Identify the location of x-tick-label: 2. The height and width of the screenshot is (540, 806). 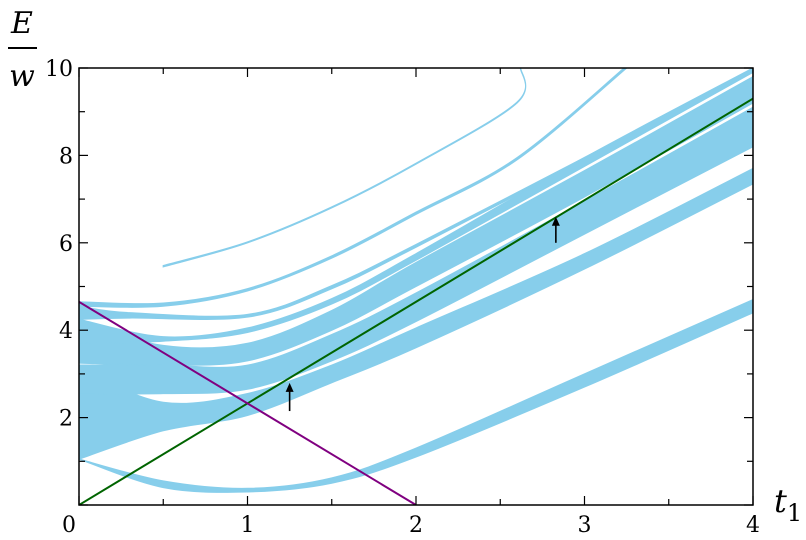
(416, 525).